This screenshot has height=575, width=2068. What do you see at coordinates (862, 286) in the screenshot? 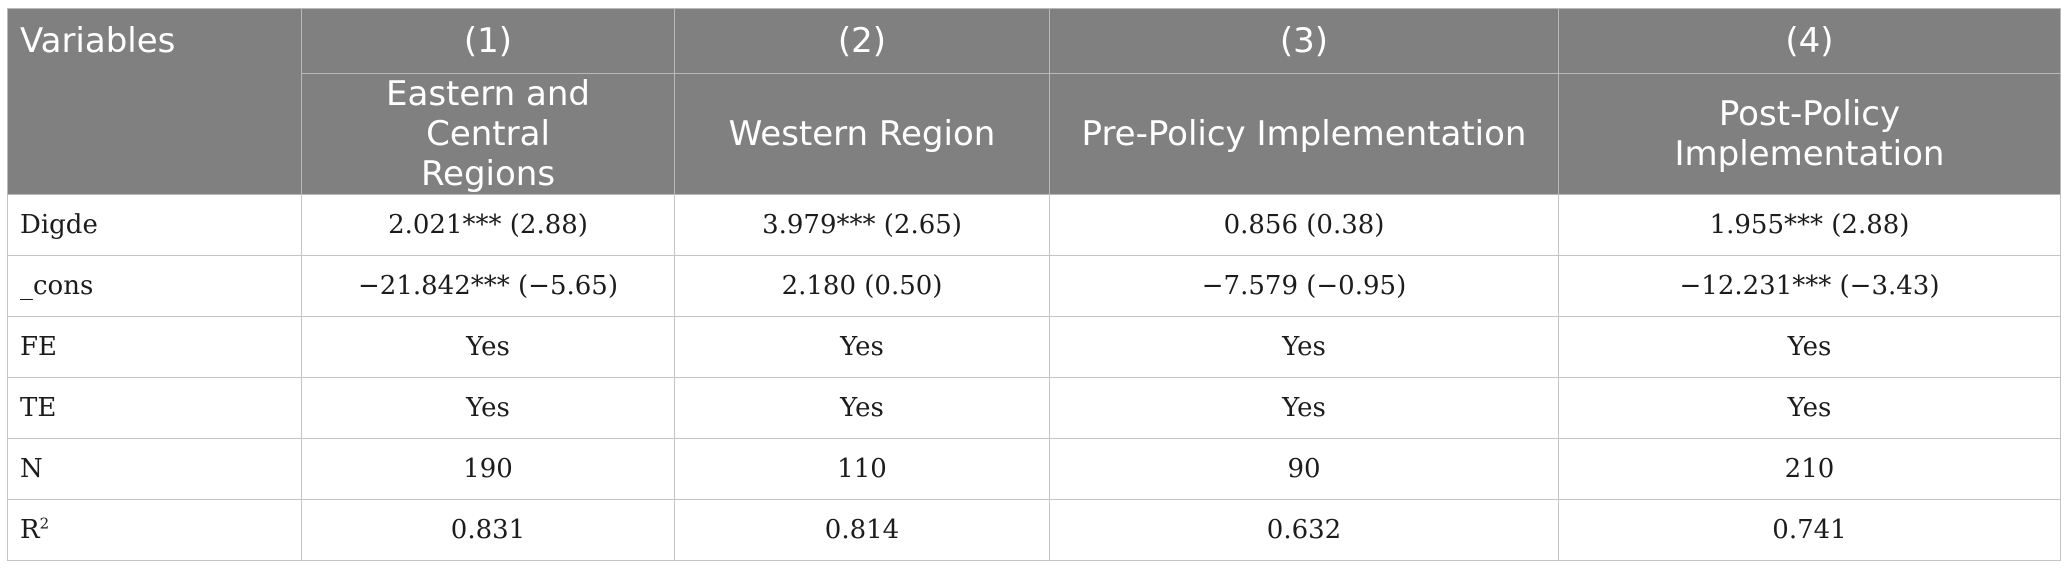
I see `table-cell: 2.180 (0.50)` at bounding box center [862, 286].